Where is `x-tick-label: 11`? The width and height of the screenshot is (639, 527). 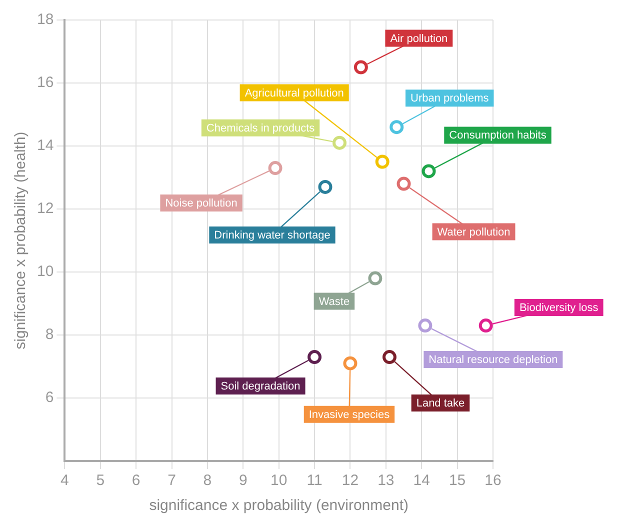
x-tick-label: 11 is located at coordinates (314, 481).